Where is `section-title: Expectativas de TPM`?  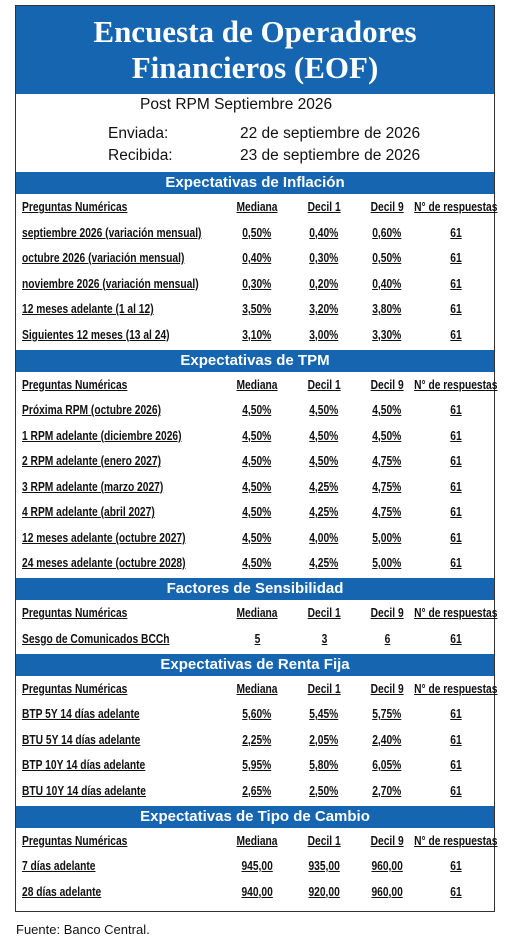 section-title: Expectativas de TPM is located at coordinates (255, 360).